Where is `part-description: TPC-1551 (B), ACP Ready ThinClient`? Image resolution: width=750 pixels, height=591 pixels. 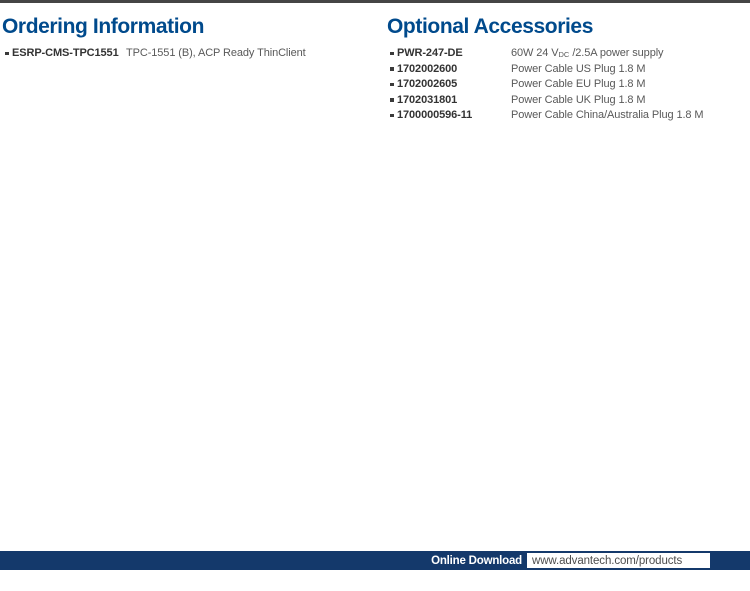 part-description: TPC-1551 (B), ACP Ready ThinClient is located at coordinates (216, 53).